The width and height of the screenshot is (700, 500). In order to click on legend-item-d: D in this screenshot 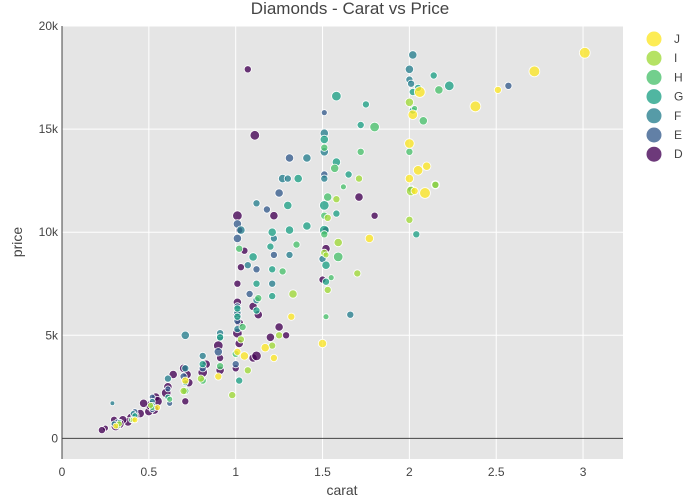, I will do `click(665, 154)`.